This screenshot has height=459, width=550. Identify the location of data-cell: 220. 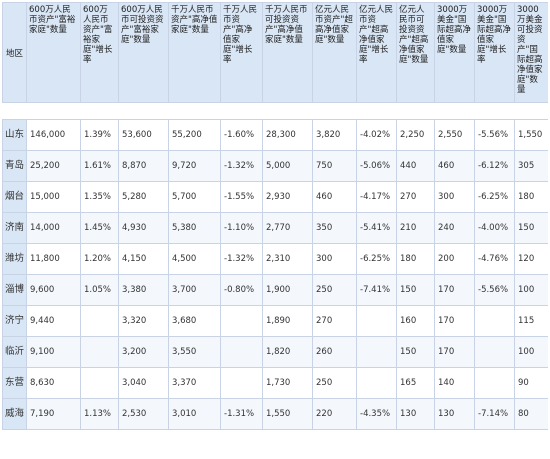
(334, 414).